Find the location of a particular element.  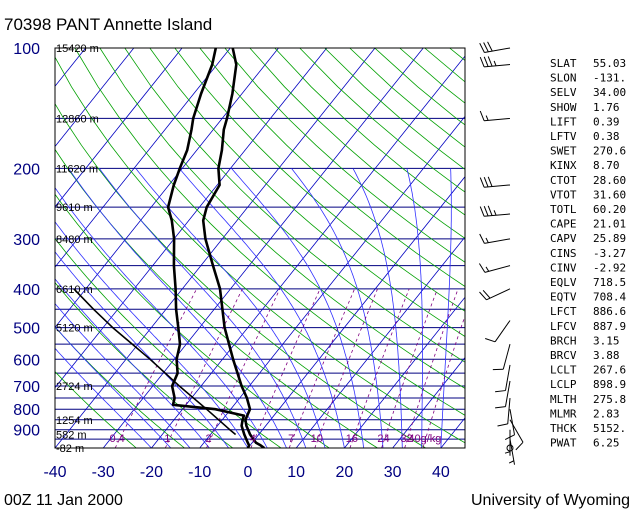

index-value: 275.8 is located at coordinates (609, 399).